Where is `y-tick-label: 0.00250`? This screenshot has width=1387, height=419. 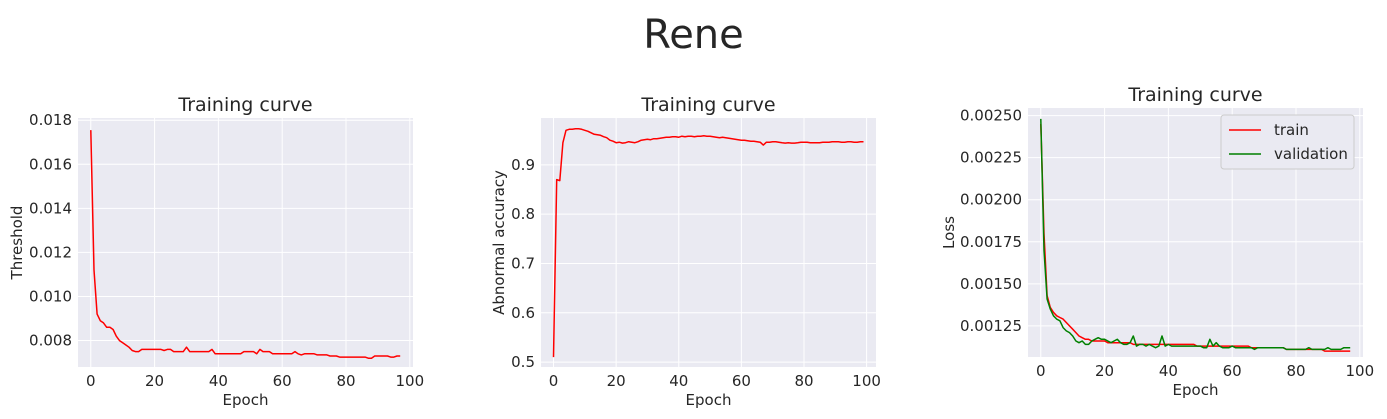
y-tick-label: 0.00250 is located at coordinates (991, 116).